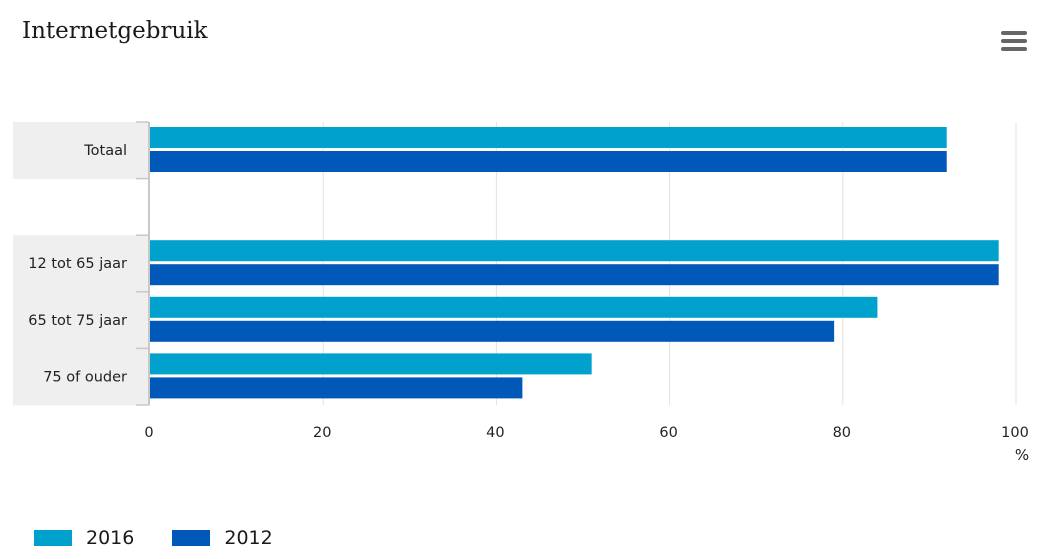 The width and height of the screenshot is (1039, 559). I want to click on category-label: 12 tot 65 jaar, so click(77, 264).